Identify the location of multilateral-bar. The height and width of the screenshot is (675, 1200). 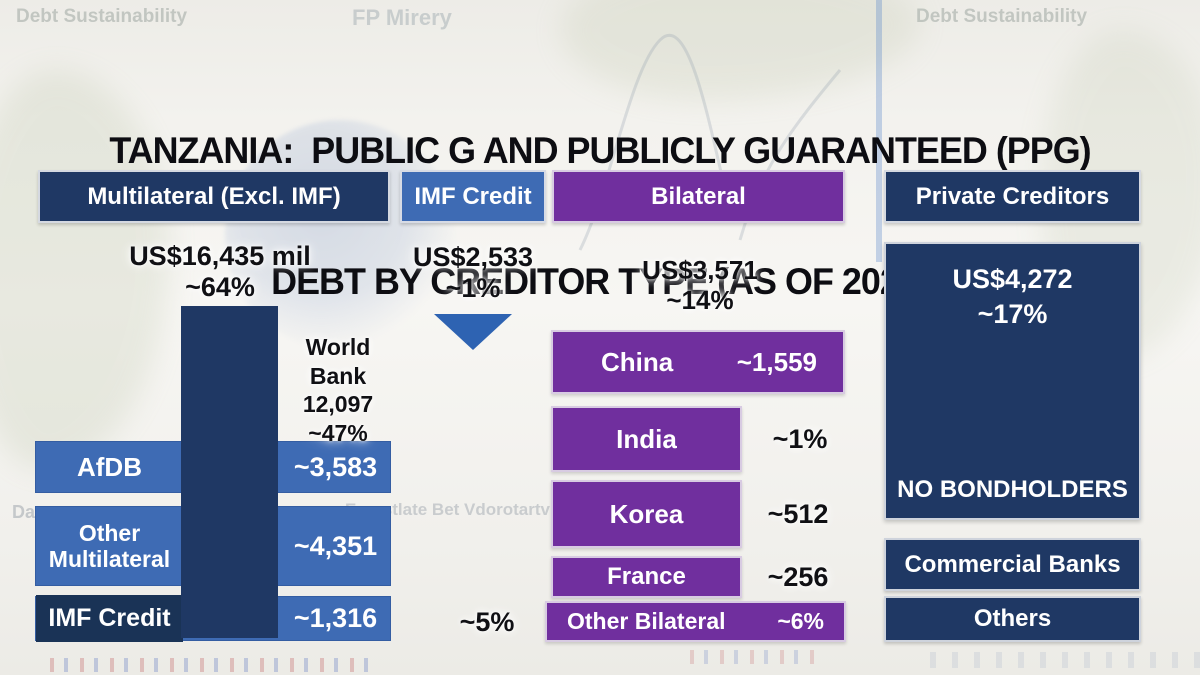
(229, 472).